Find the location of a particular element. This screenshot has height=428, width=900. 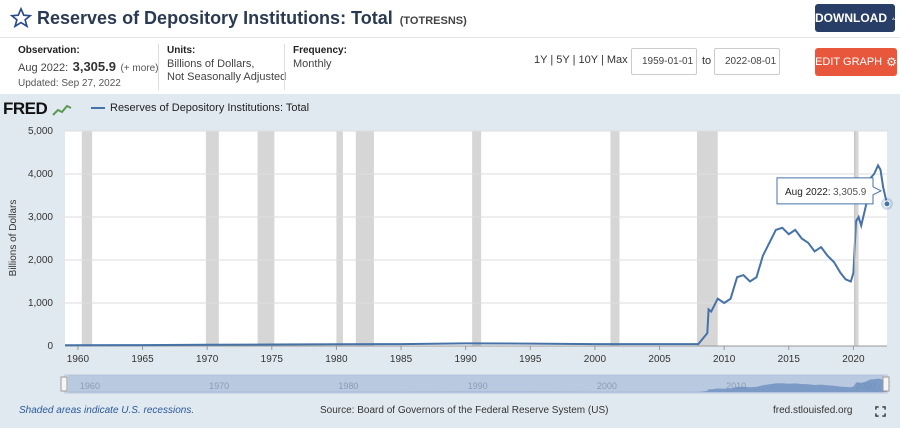

observation-more-link: (+ more) is located at coordinates (139, 68).